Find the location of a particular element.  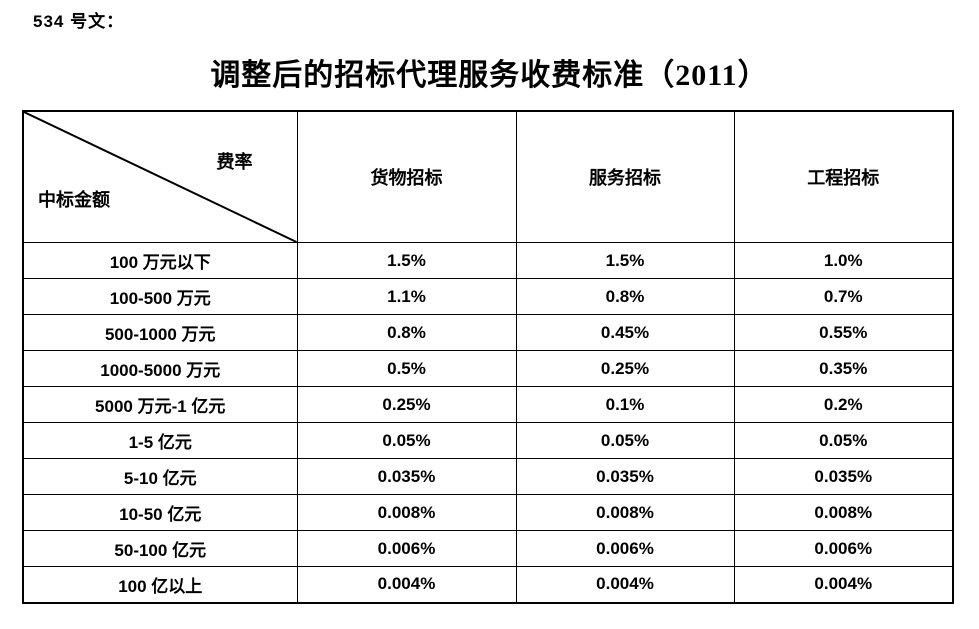

value-cell: 1.1% is located at coordinates (406, 296).